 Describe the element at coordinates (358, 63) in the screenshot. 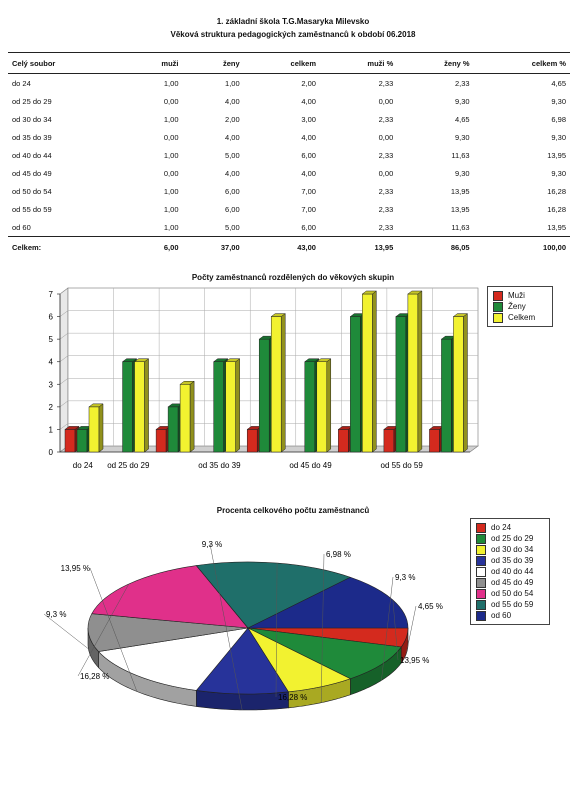

I see `column-header: muži %` at that location.